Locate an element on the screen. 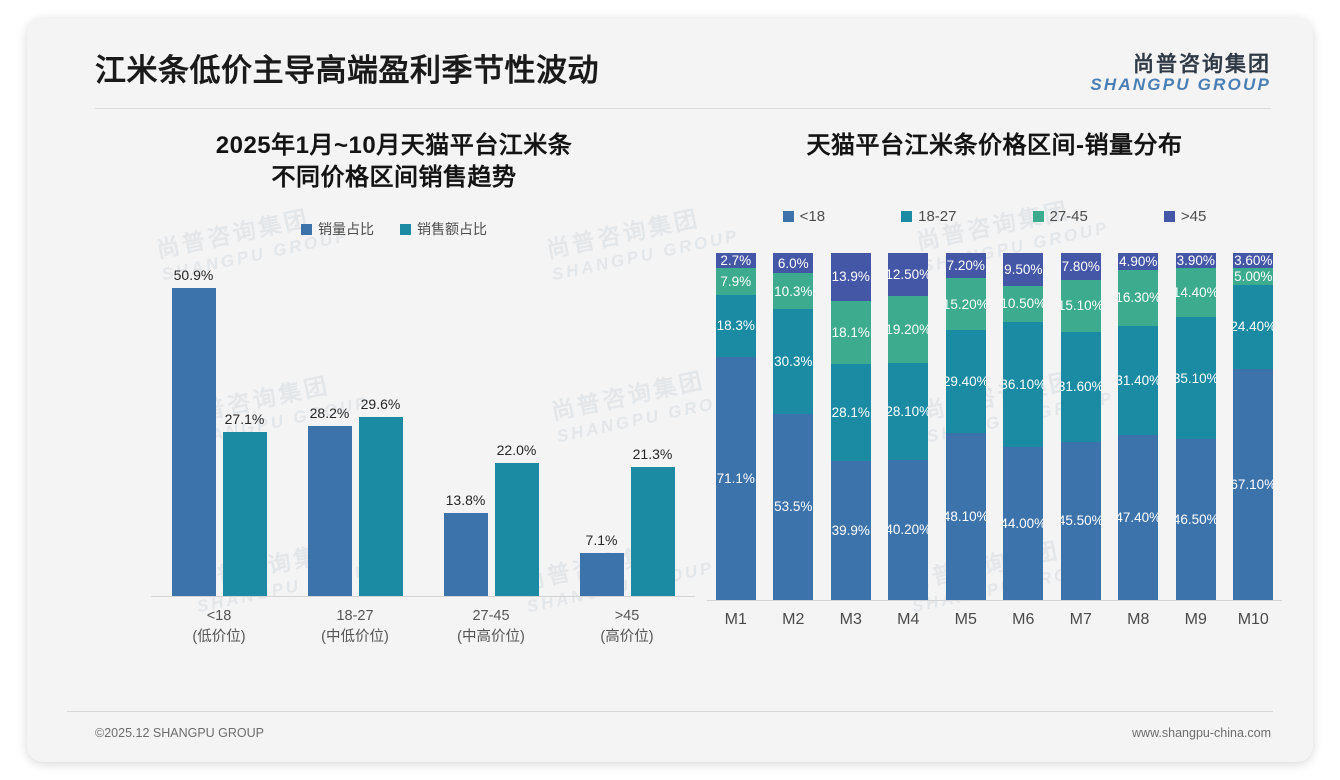 The height and width of the screenshot is (780, 1340). stacked-bar-M9: 3.90% 14.40% 35.10% 46.50% is located at coordinates (1195, 426).